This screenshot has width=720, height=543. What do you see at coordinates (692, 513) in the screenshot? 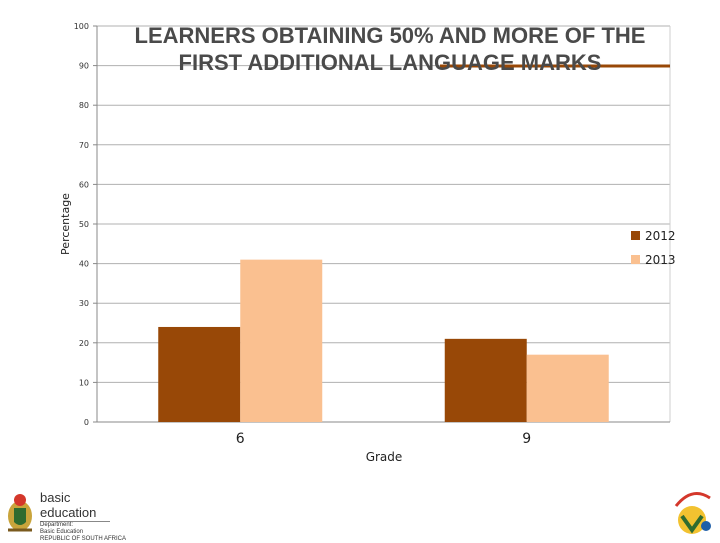
I see `anniversary-logo-icon` at bounding box center [692, 513].